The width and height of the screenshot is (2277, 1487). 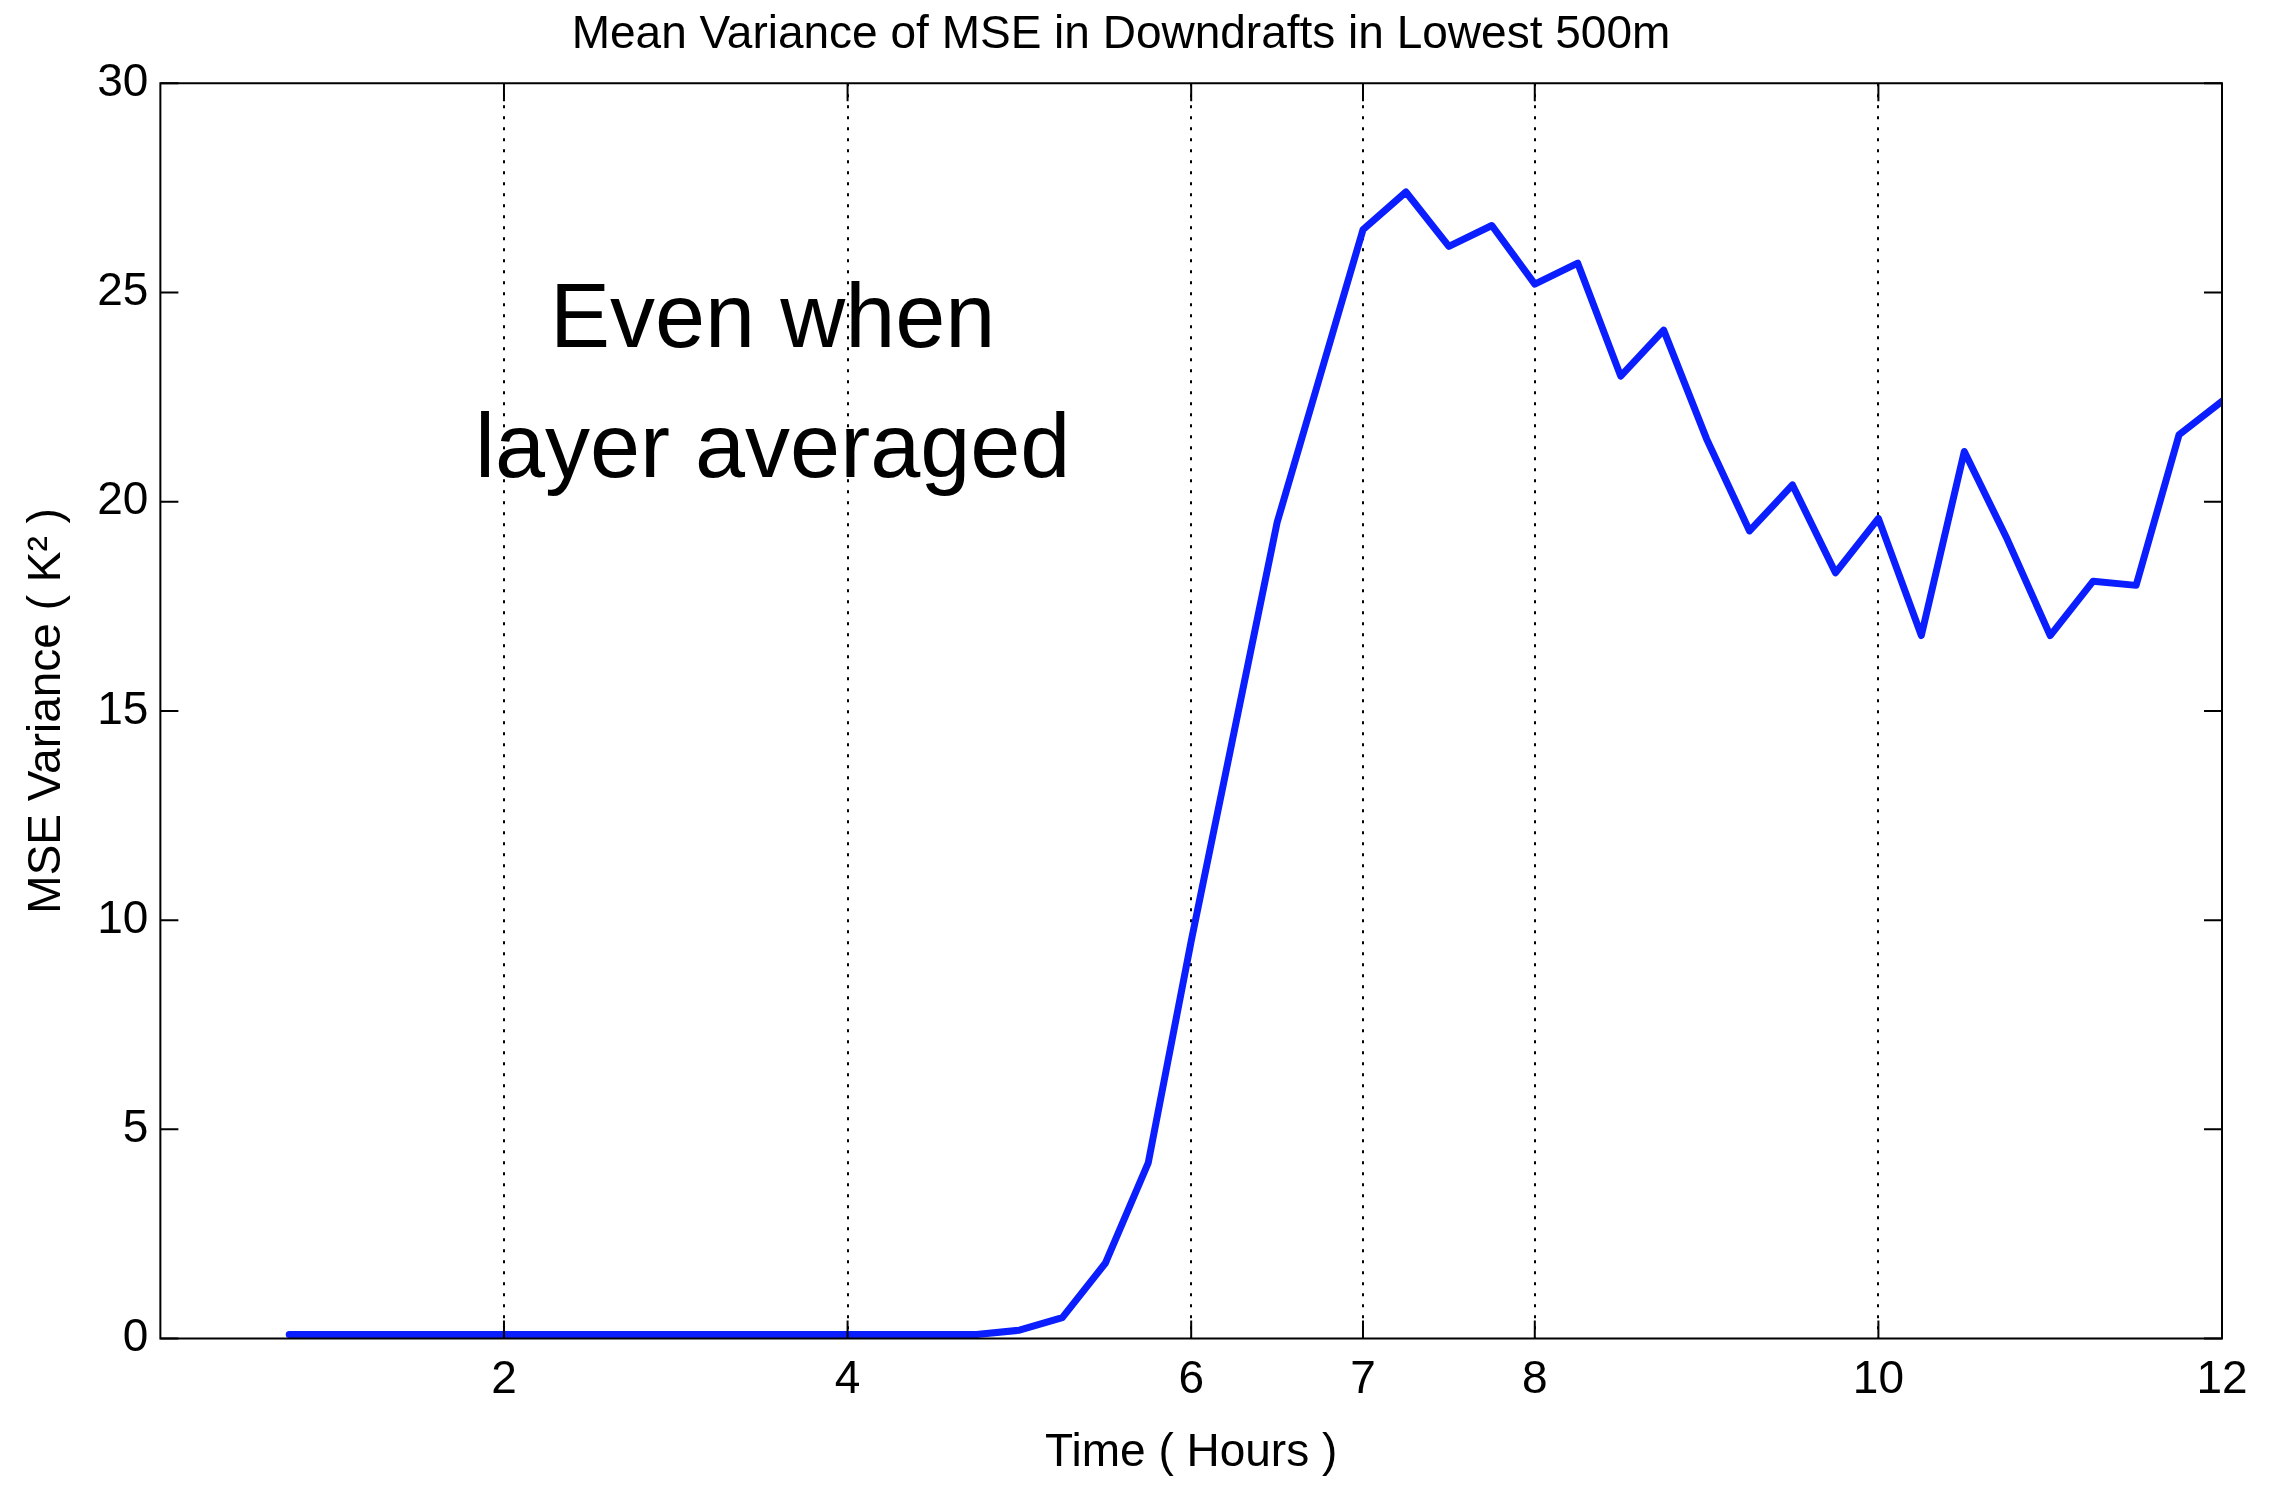 I want to click on x-tick-label: 4, so click(x=847, y=1376).